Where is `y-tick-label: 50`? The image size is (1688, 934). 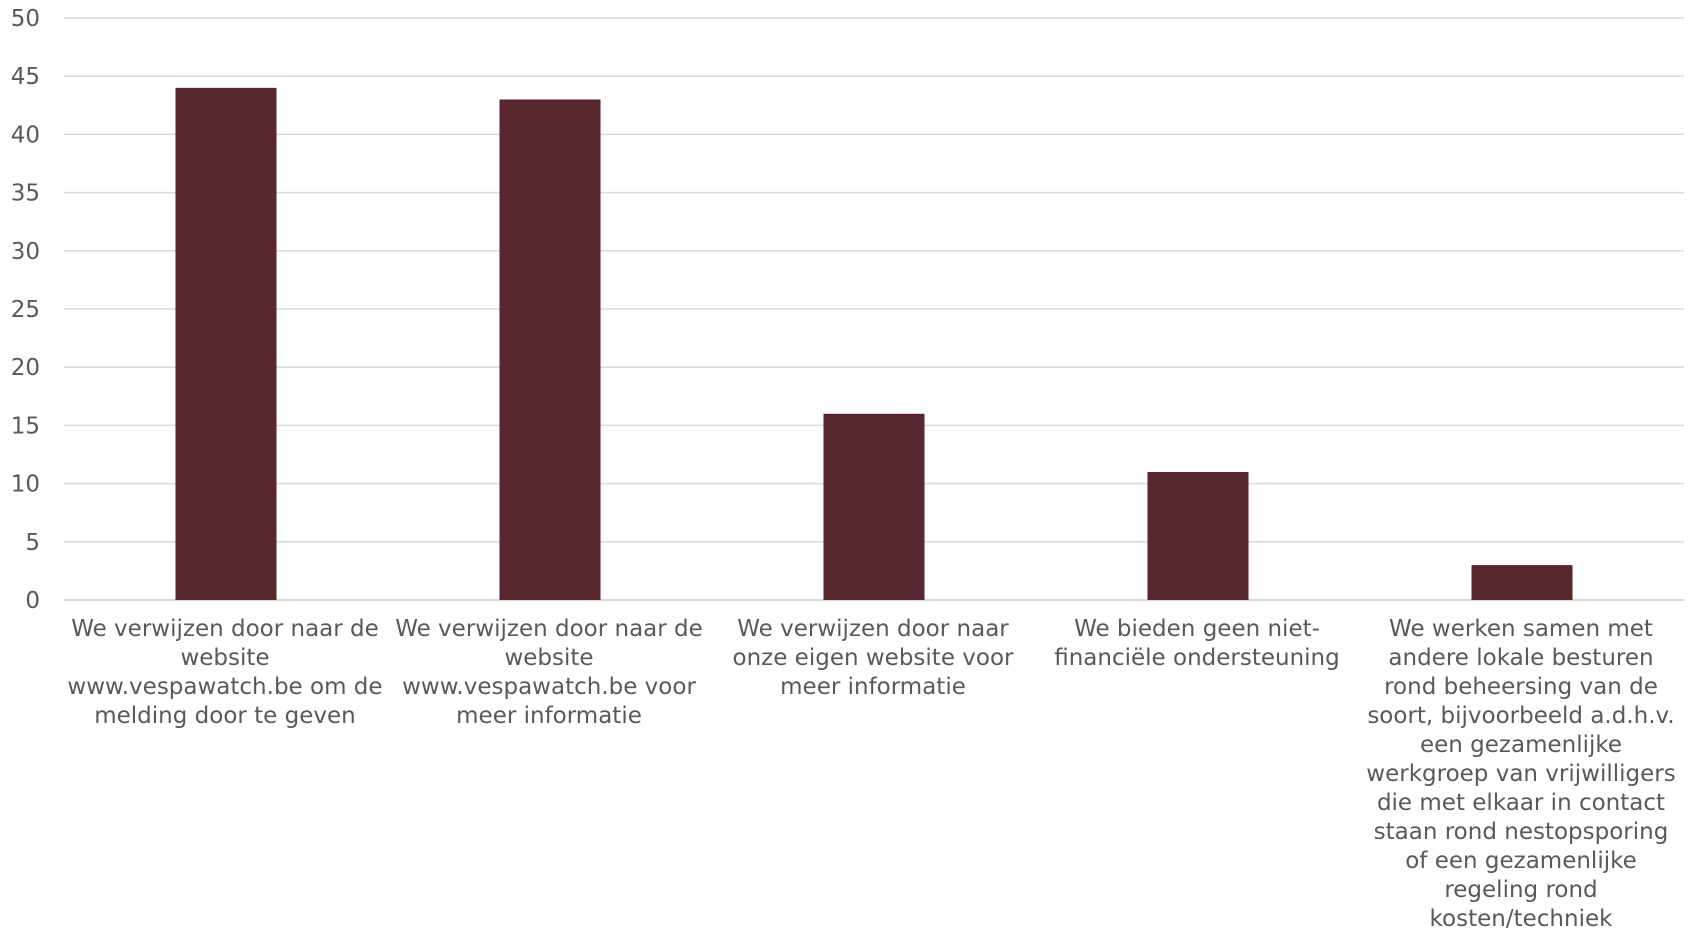
y-tick-label: 50 is located at coordinates (25, 19).